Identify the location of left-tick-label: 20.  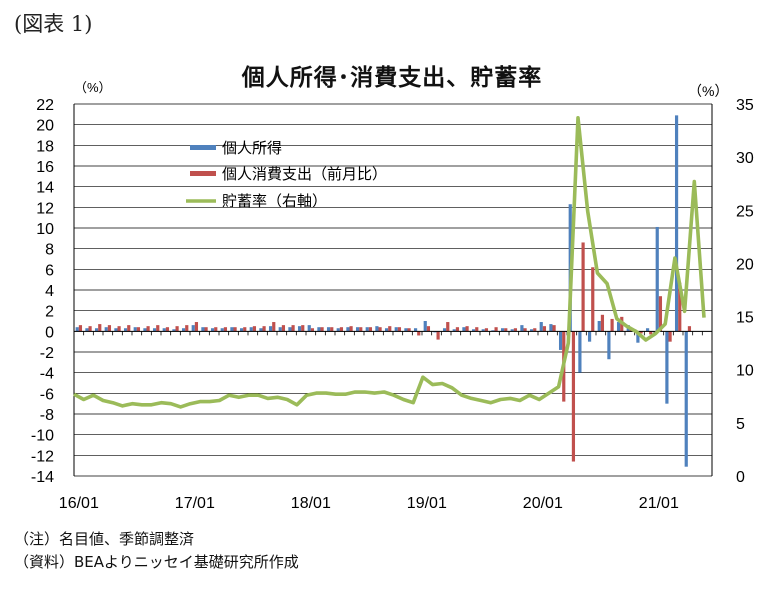
(45, 126).